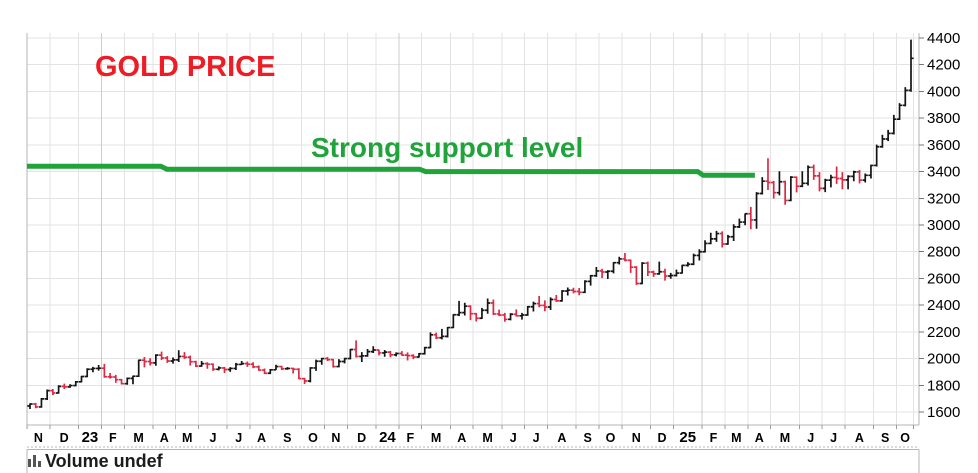  Describe the element at coordinates (943, 412) in the screenshot. I see `price-axis-label: 1600` at that location.